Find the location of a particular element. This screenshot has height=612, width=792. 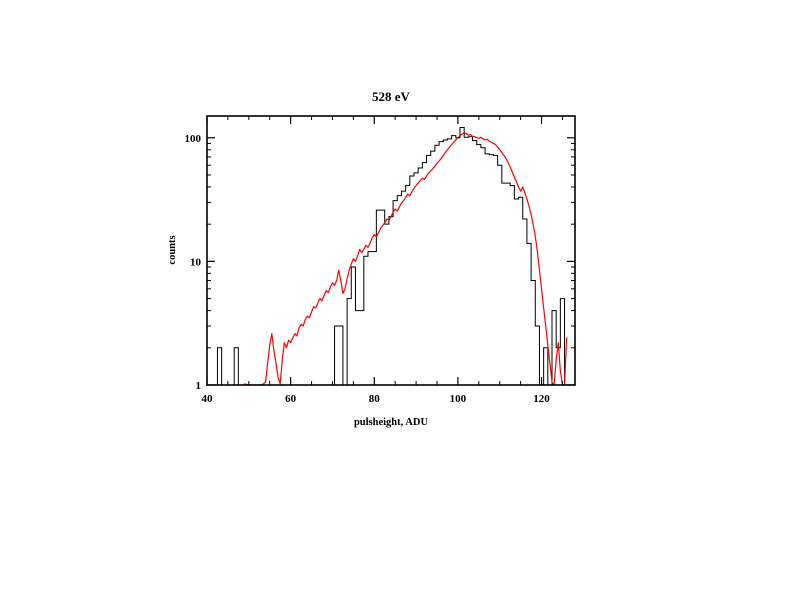

x-tick-label: 100 is located at coordinates (458, 399).